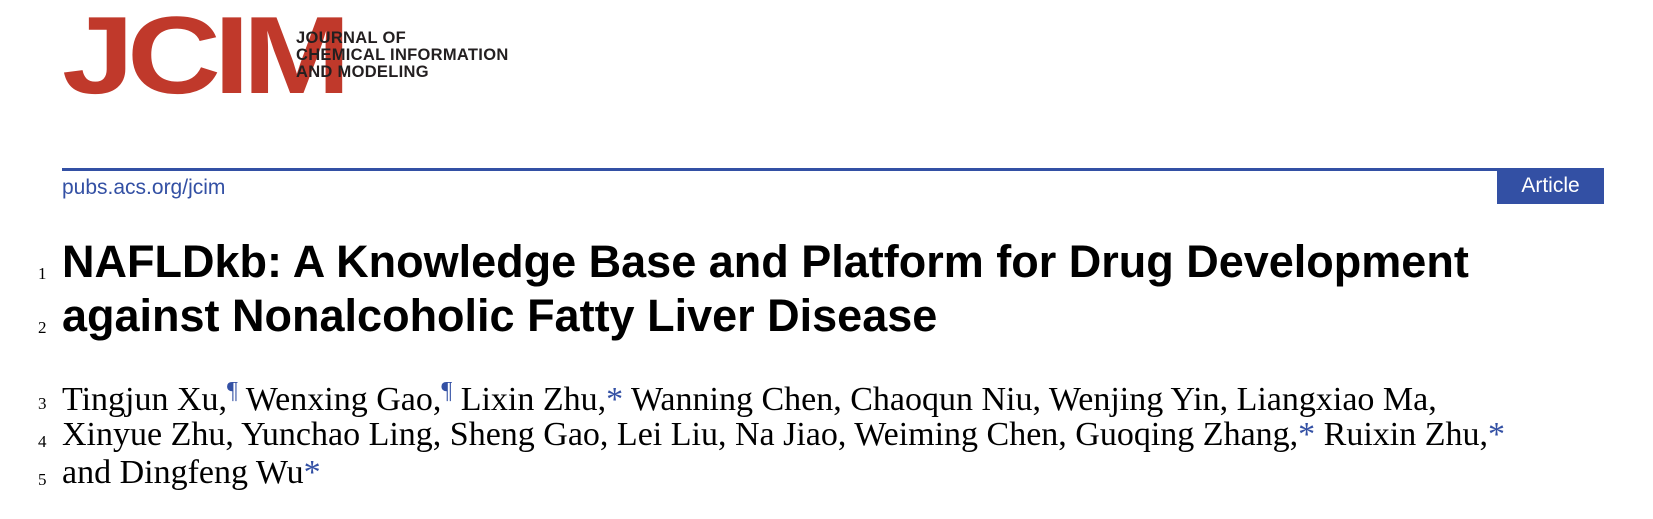 Image resolution: width=1653 pixels, height=519 pixels. What do you see at coordinates (500, 315) in the screenshot?
I see `article-title-line-2: against Nonalcoholic Fatty Liver Disease` at bounding box center [500, 315].